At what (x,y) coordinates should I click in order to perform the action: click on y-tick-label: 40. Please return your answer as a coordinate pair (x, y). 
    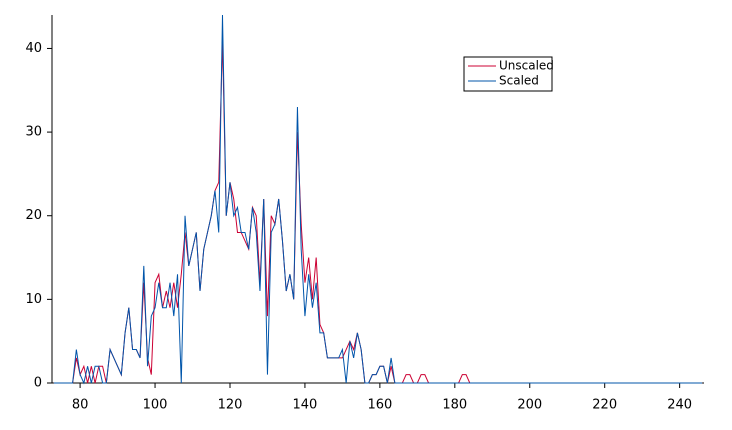
    Looking at the image, I should click on (33, 48).